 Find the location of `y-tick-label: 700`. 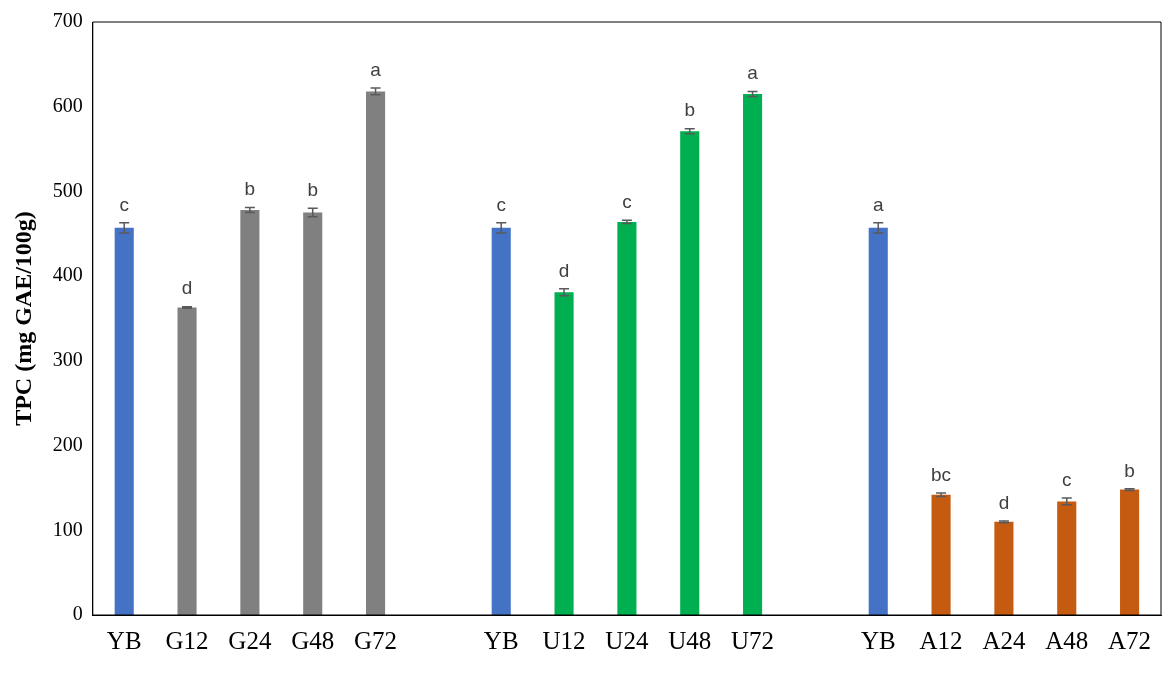

y-tick-label: 700 is located at coordinates (67, 20).